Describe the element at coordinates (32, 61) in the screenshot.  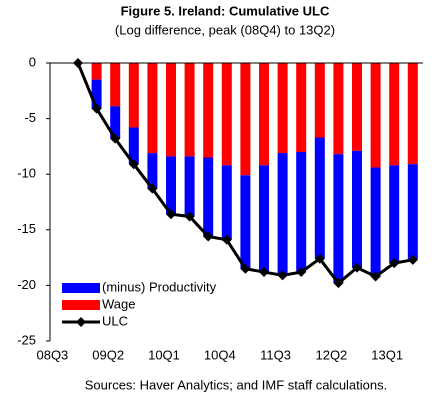
I see `y-tick-label: 0` at that location.